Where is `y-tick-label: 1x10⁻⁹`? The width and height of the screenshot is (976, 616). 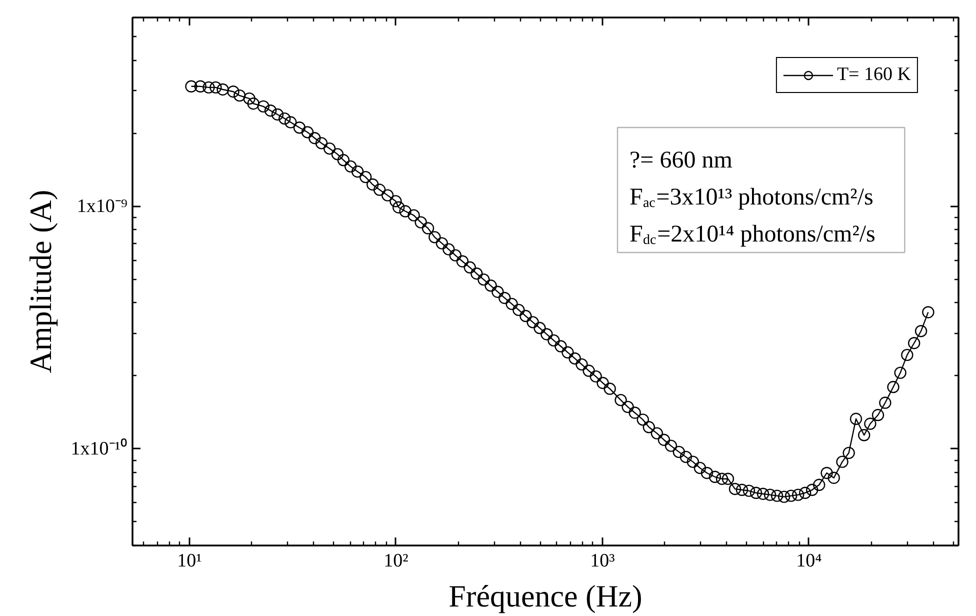 y-tick-label: 1x10⁻⁹ is located at coordinates (102, 206).